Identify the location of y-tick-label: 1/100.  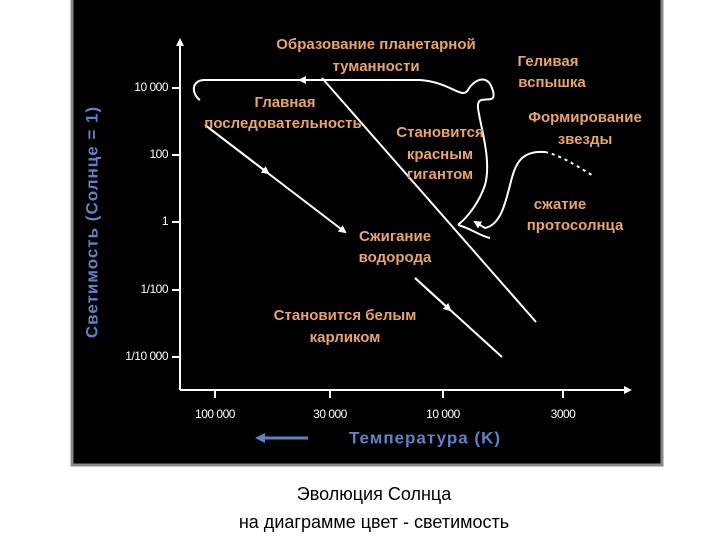
(154, 289).